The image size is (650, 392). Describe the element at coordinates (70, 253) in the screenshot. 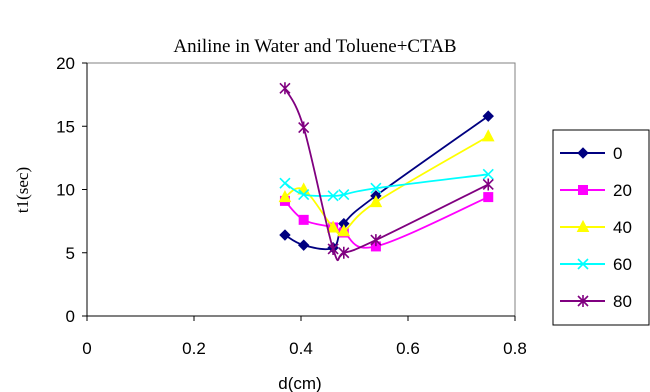

I see `y-tick-label: 5` at that location.